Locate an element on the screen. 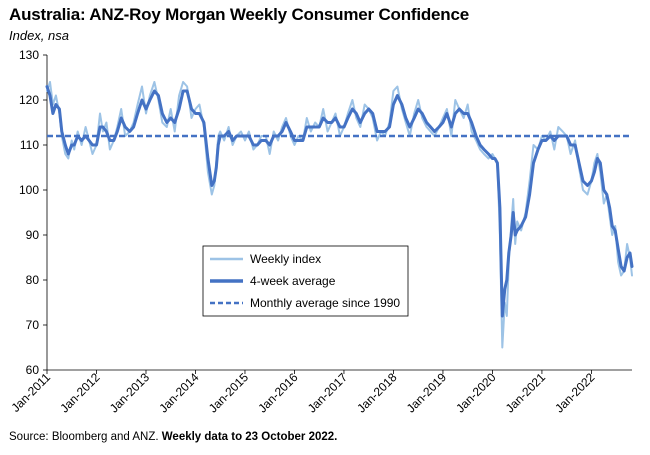  x-tick-label: Jan-2022 is located at coordinates (575, 393).